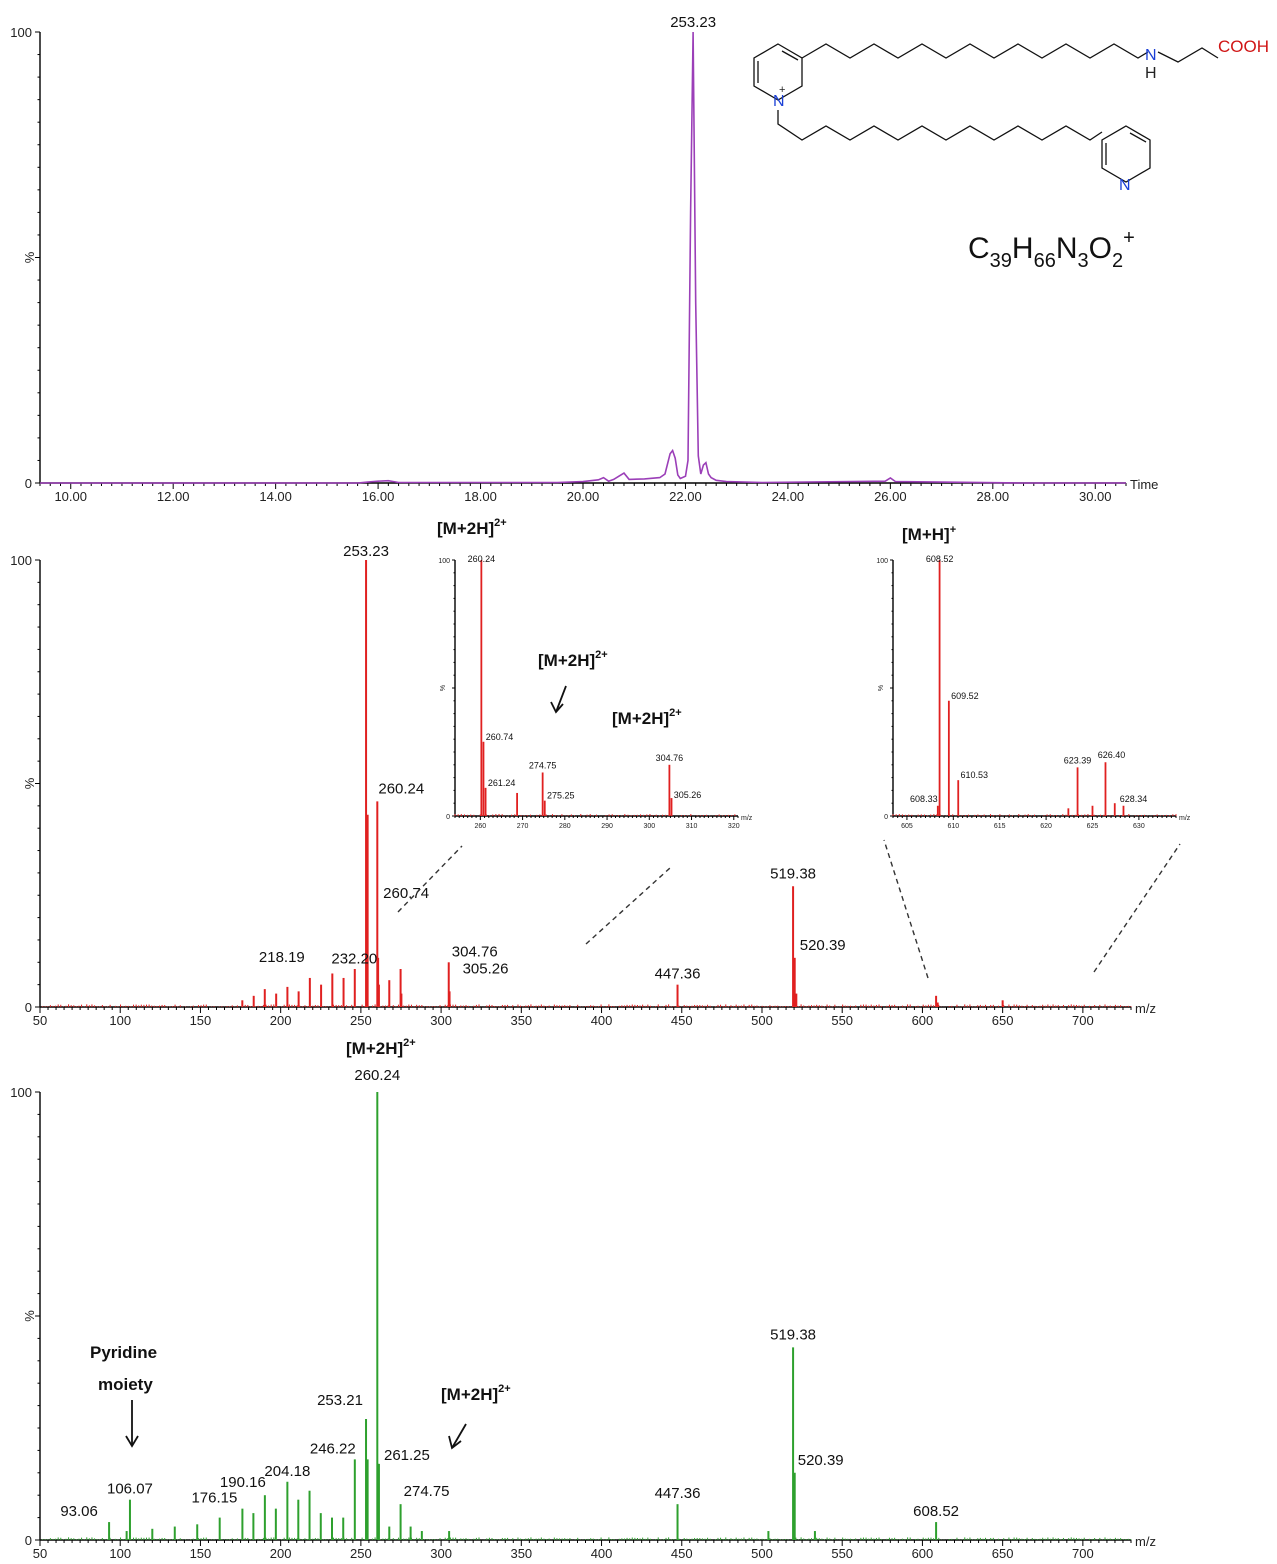  Describe the element at coordinates (685, 496) in the screenshot. I see `x-tick-label: 22.00` at that location.